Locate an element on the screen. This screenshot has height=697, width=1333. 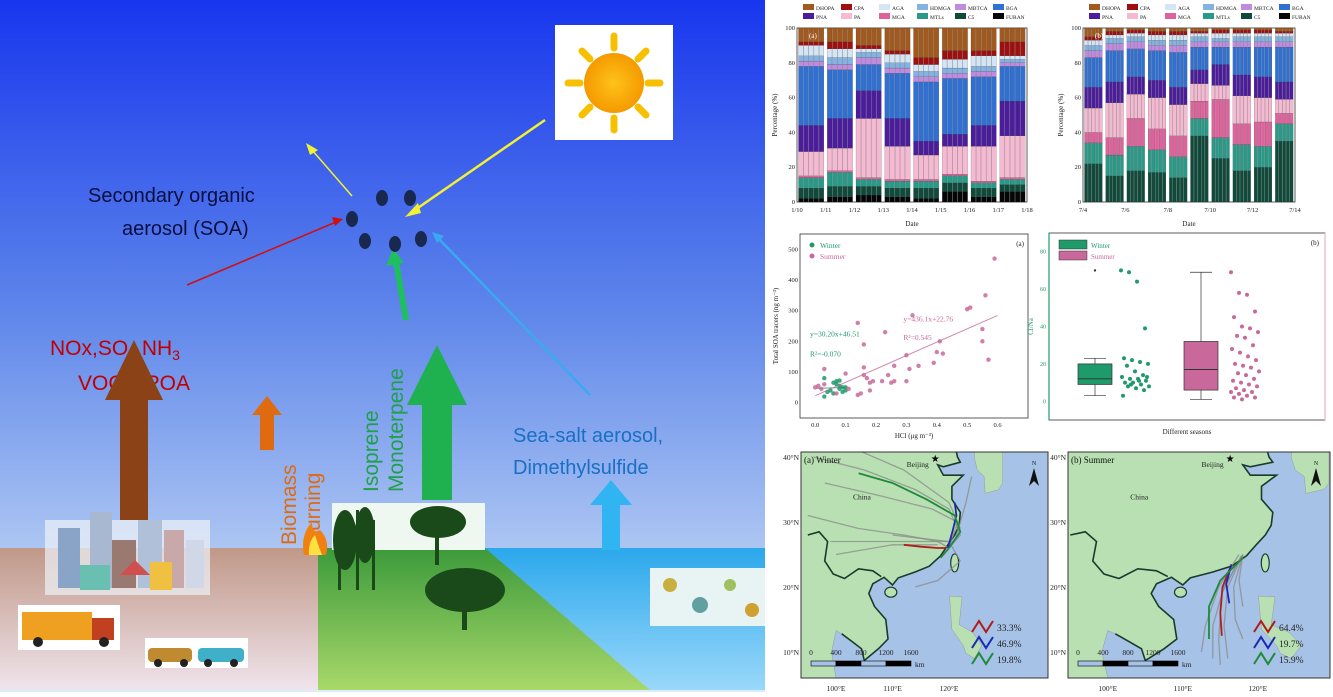
winter-fit-r2: R²=-0.070 is located at coordinates (825, 354).